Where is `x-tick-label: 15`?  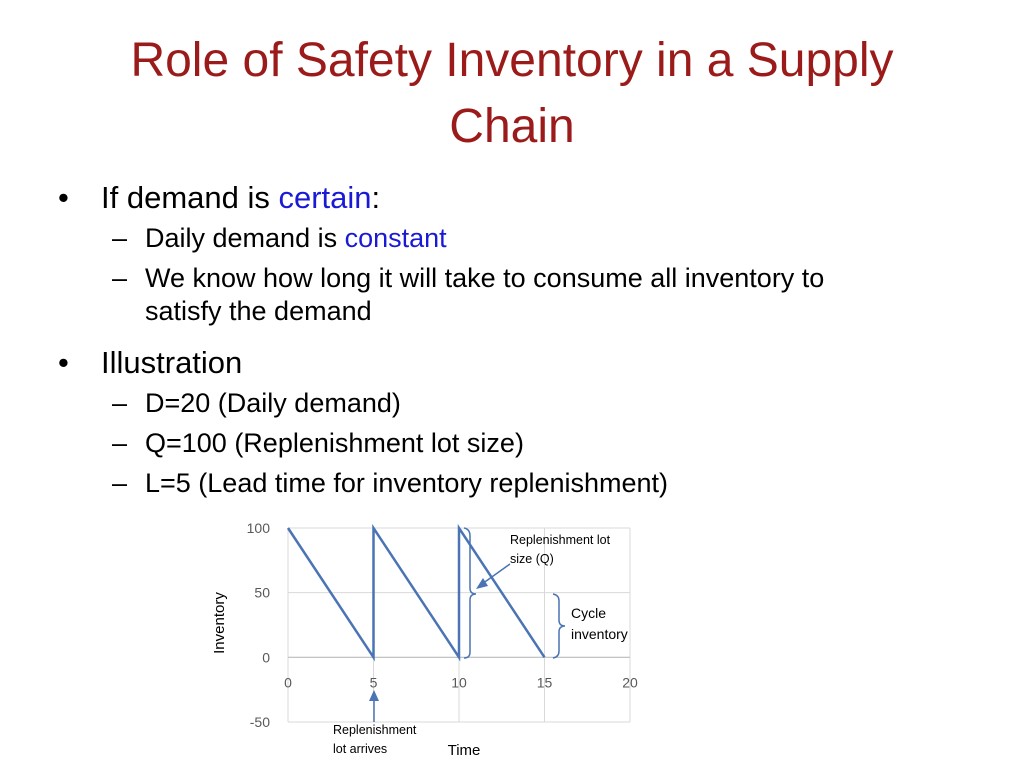 x-tick-label: 15 is located at coordinates (545, 682).